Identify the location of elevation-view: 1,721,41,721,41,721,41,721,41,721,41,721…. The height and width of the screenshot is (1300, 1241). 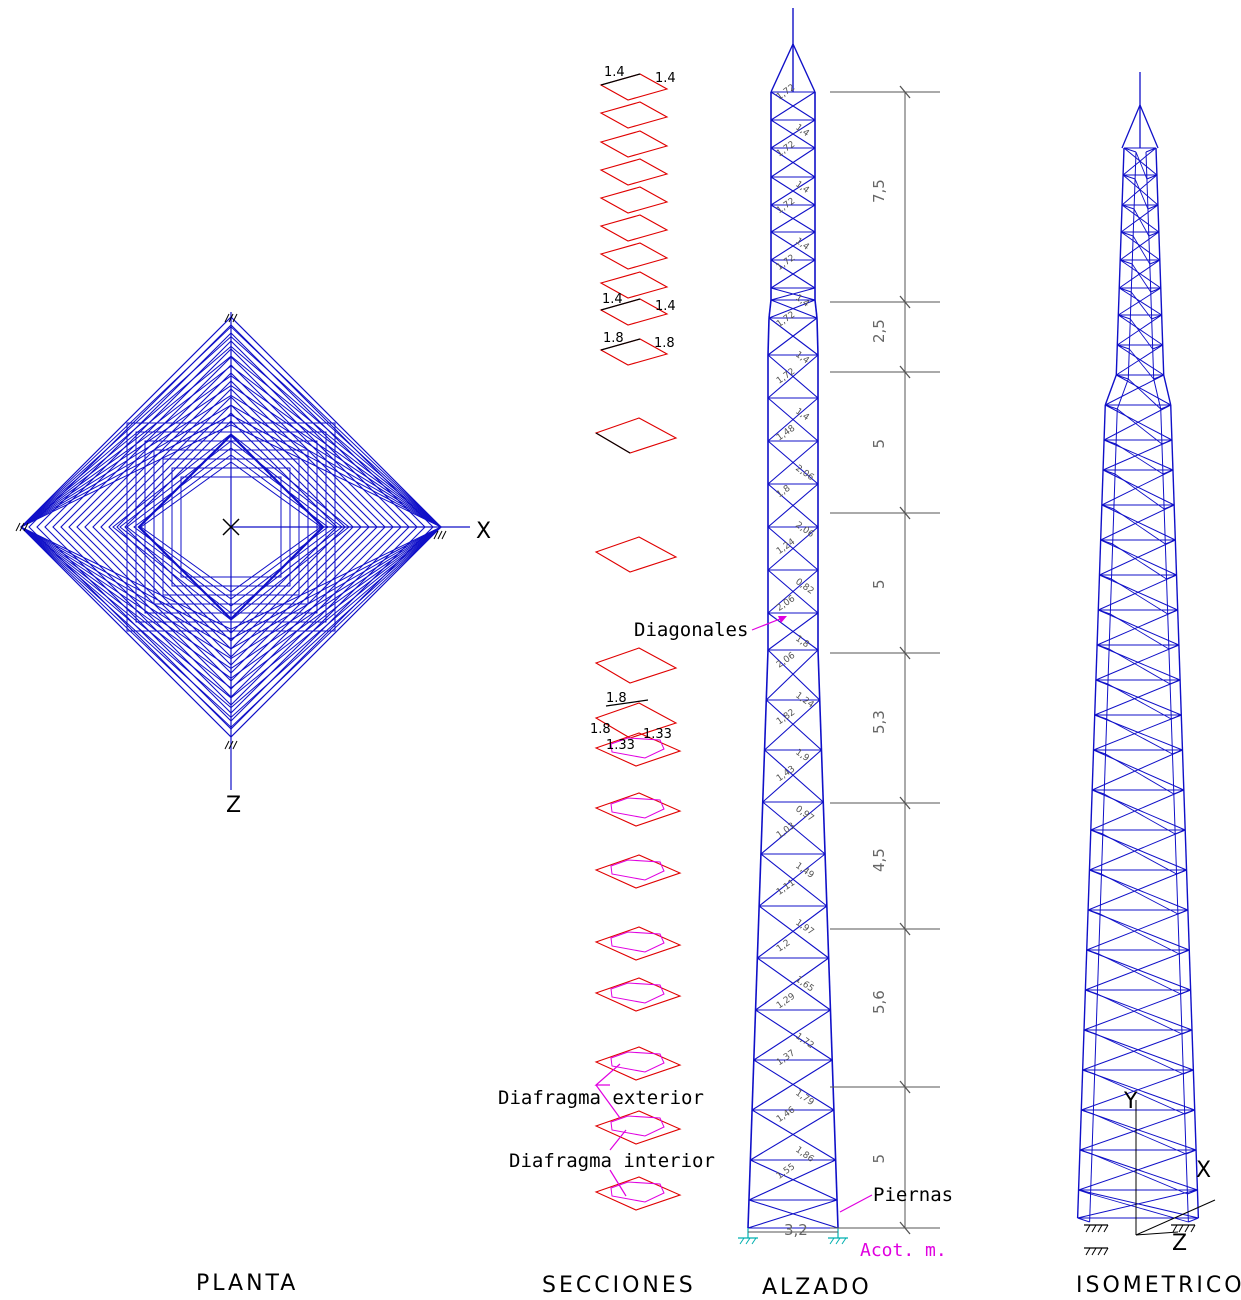
(793, 626).